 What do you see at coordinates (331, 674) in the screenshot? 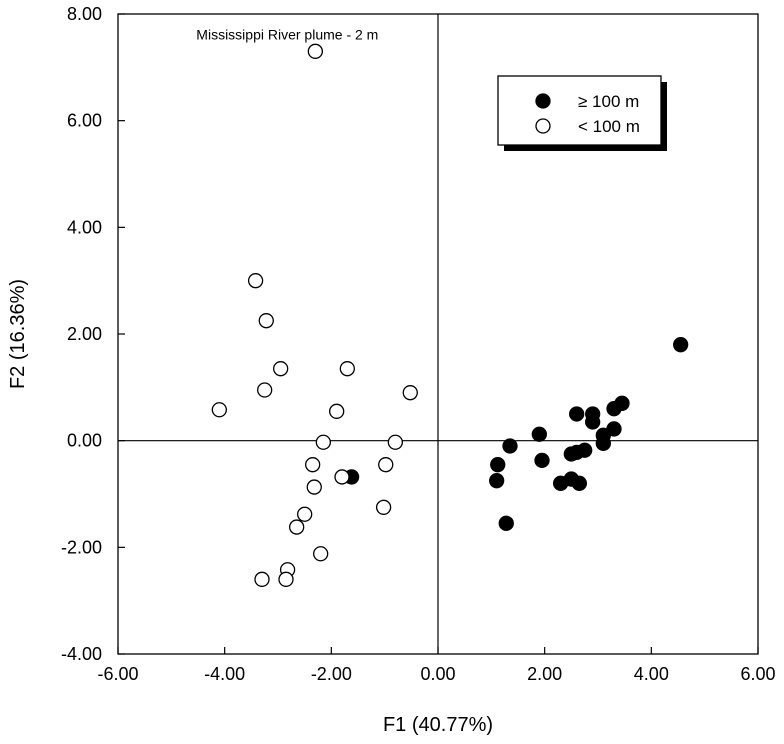
I see `x-tick-label: -2.00` at bounding box center [331, 674].